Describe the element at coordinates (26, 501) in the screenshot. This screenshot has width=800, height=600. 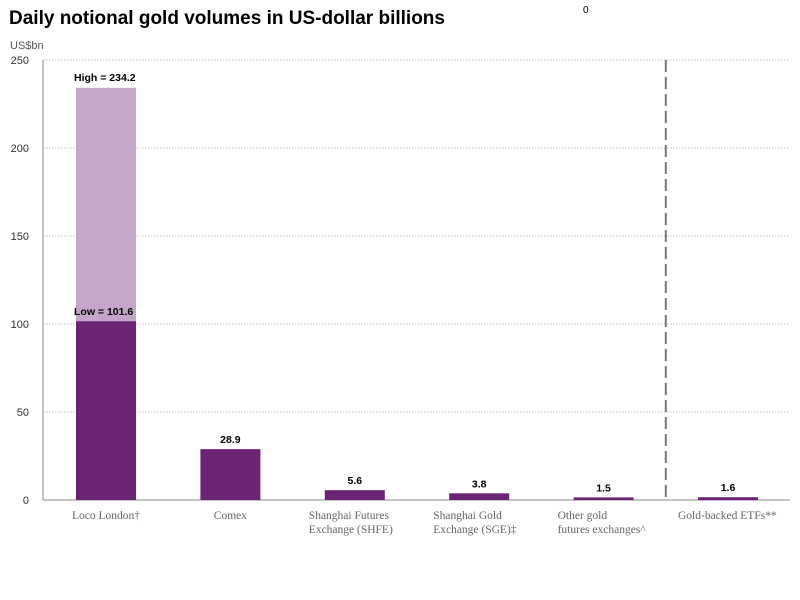
I see `y-tick-label: 0` at that location.